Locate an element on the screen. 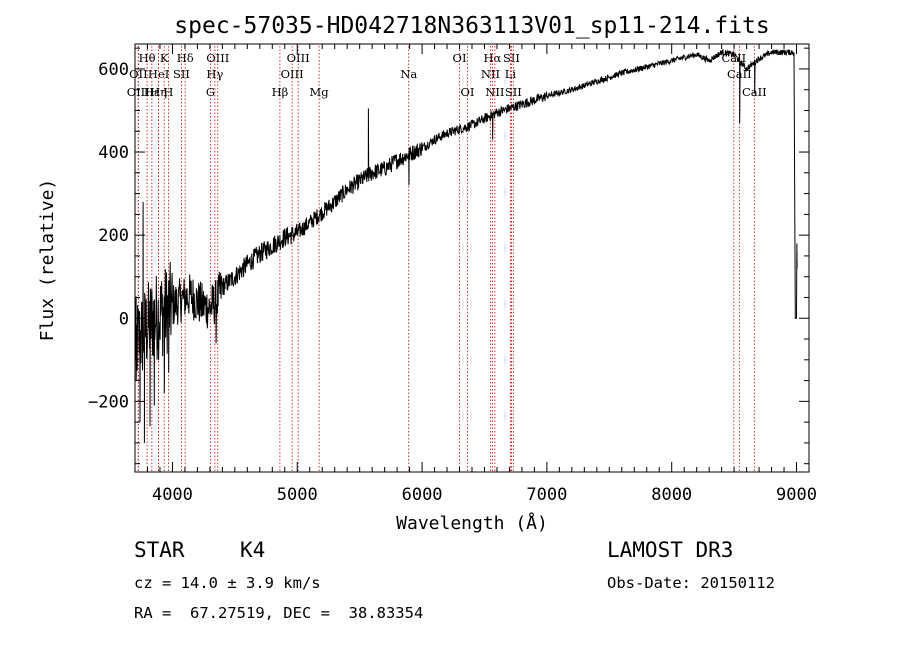  line-marker-label: Hδ is located at coordinates (185, 58).